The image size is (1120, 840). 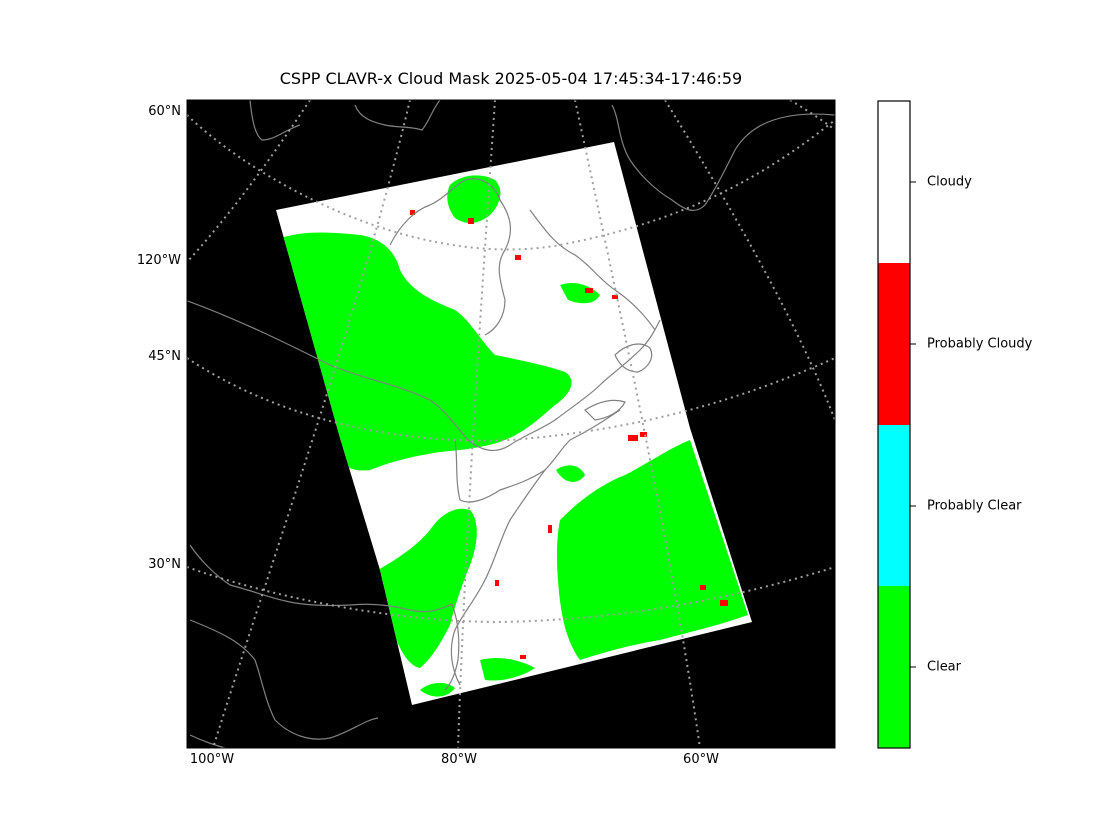 What do you see at coordinates (723, 158) in the screenshot?
I see `greenland-coast` at bounding box center [723, 158].